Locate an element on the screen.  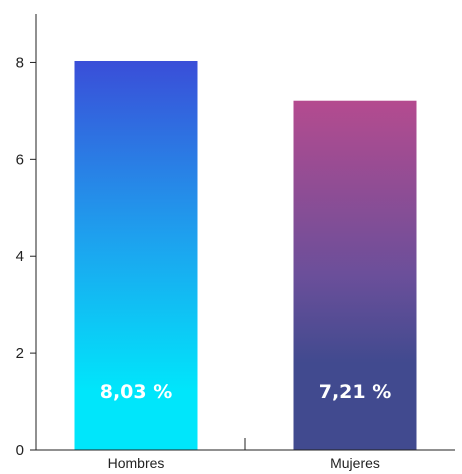
data-label-mujeres: 7,21 % is located at coordinates (355, 392).